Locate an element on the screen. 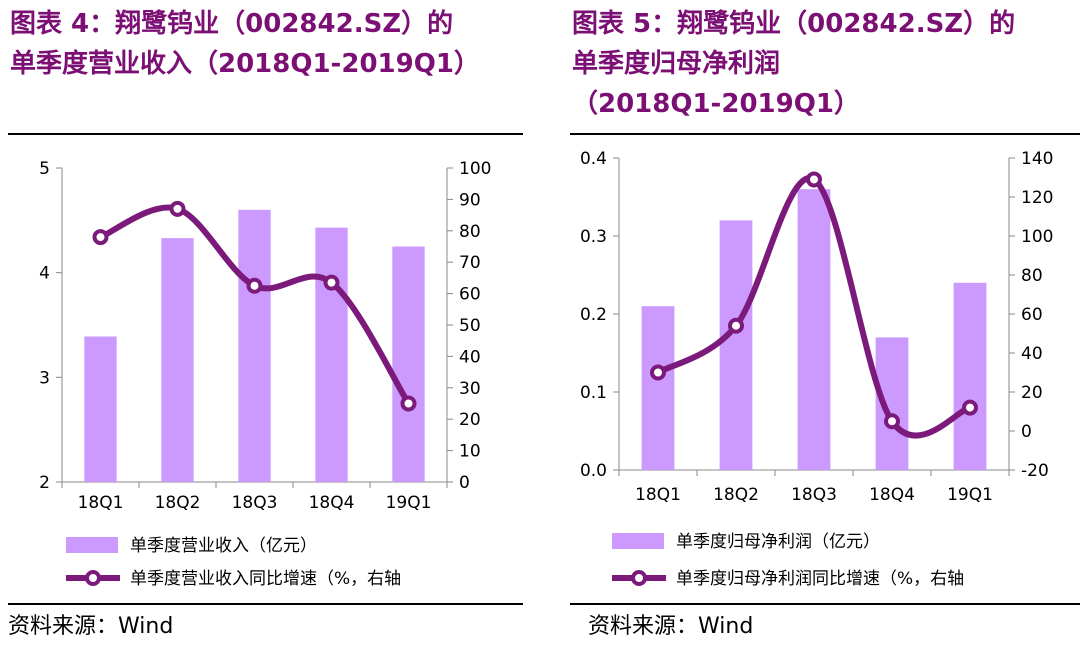  left-tick-label: 2 is located at coordinates (44, 483).